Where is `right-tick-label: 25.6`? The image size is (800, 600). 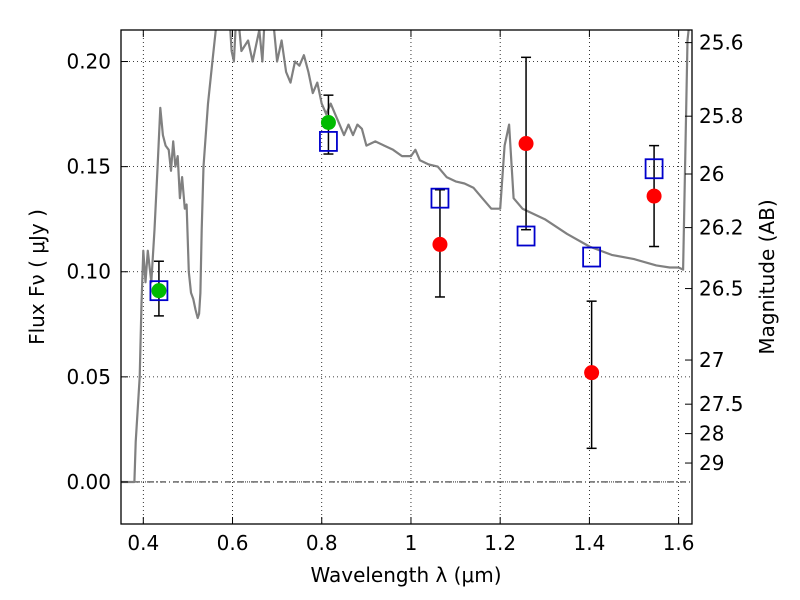
right-tick-label: 25.6 is located at coordinates (721, 43).